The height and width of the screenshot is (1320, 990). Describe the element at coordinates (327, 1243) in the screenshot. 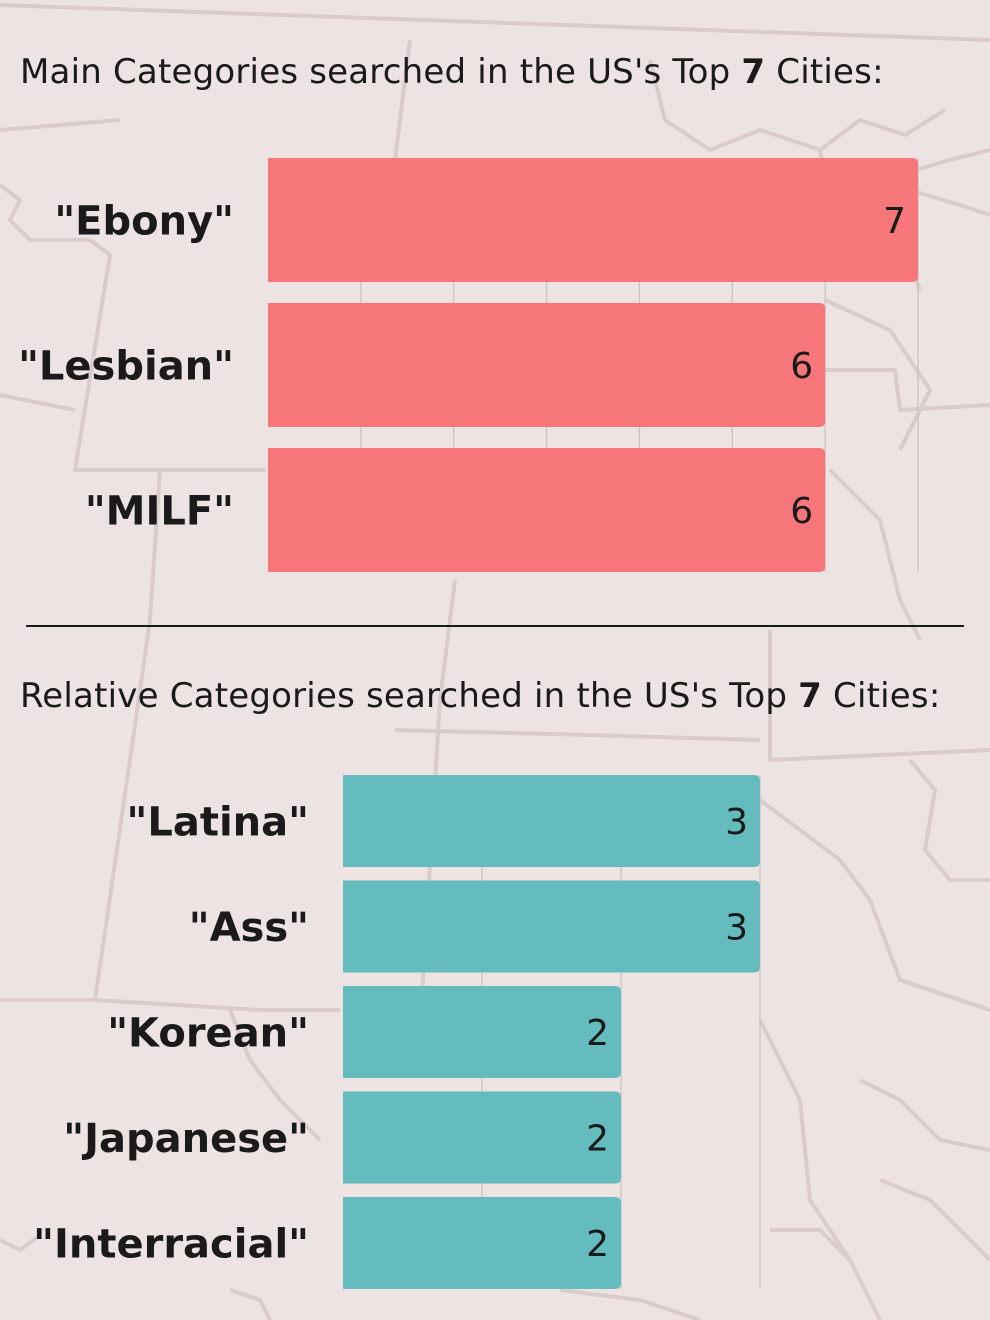

I see `bar-group: "Interracial" 2` at that location.